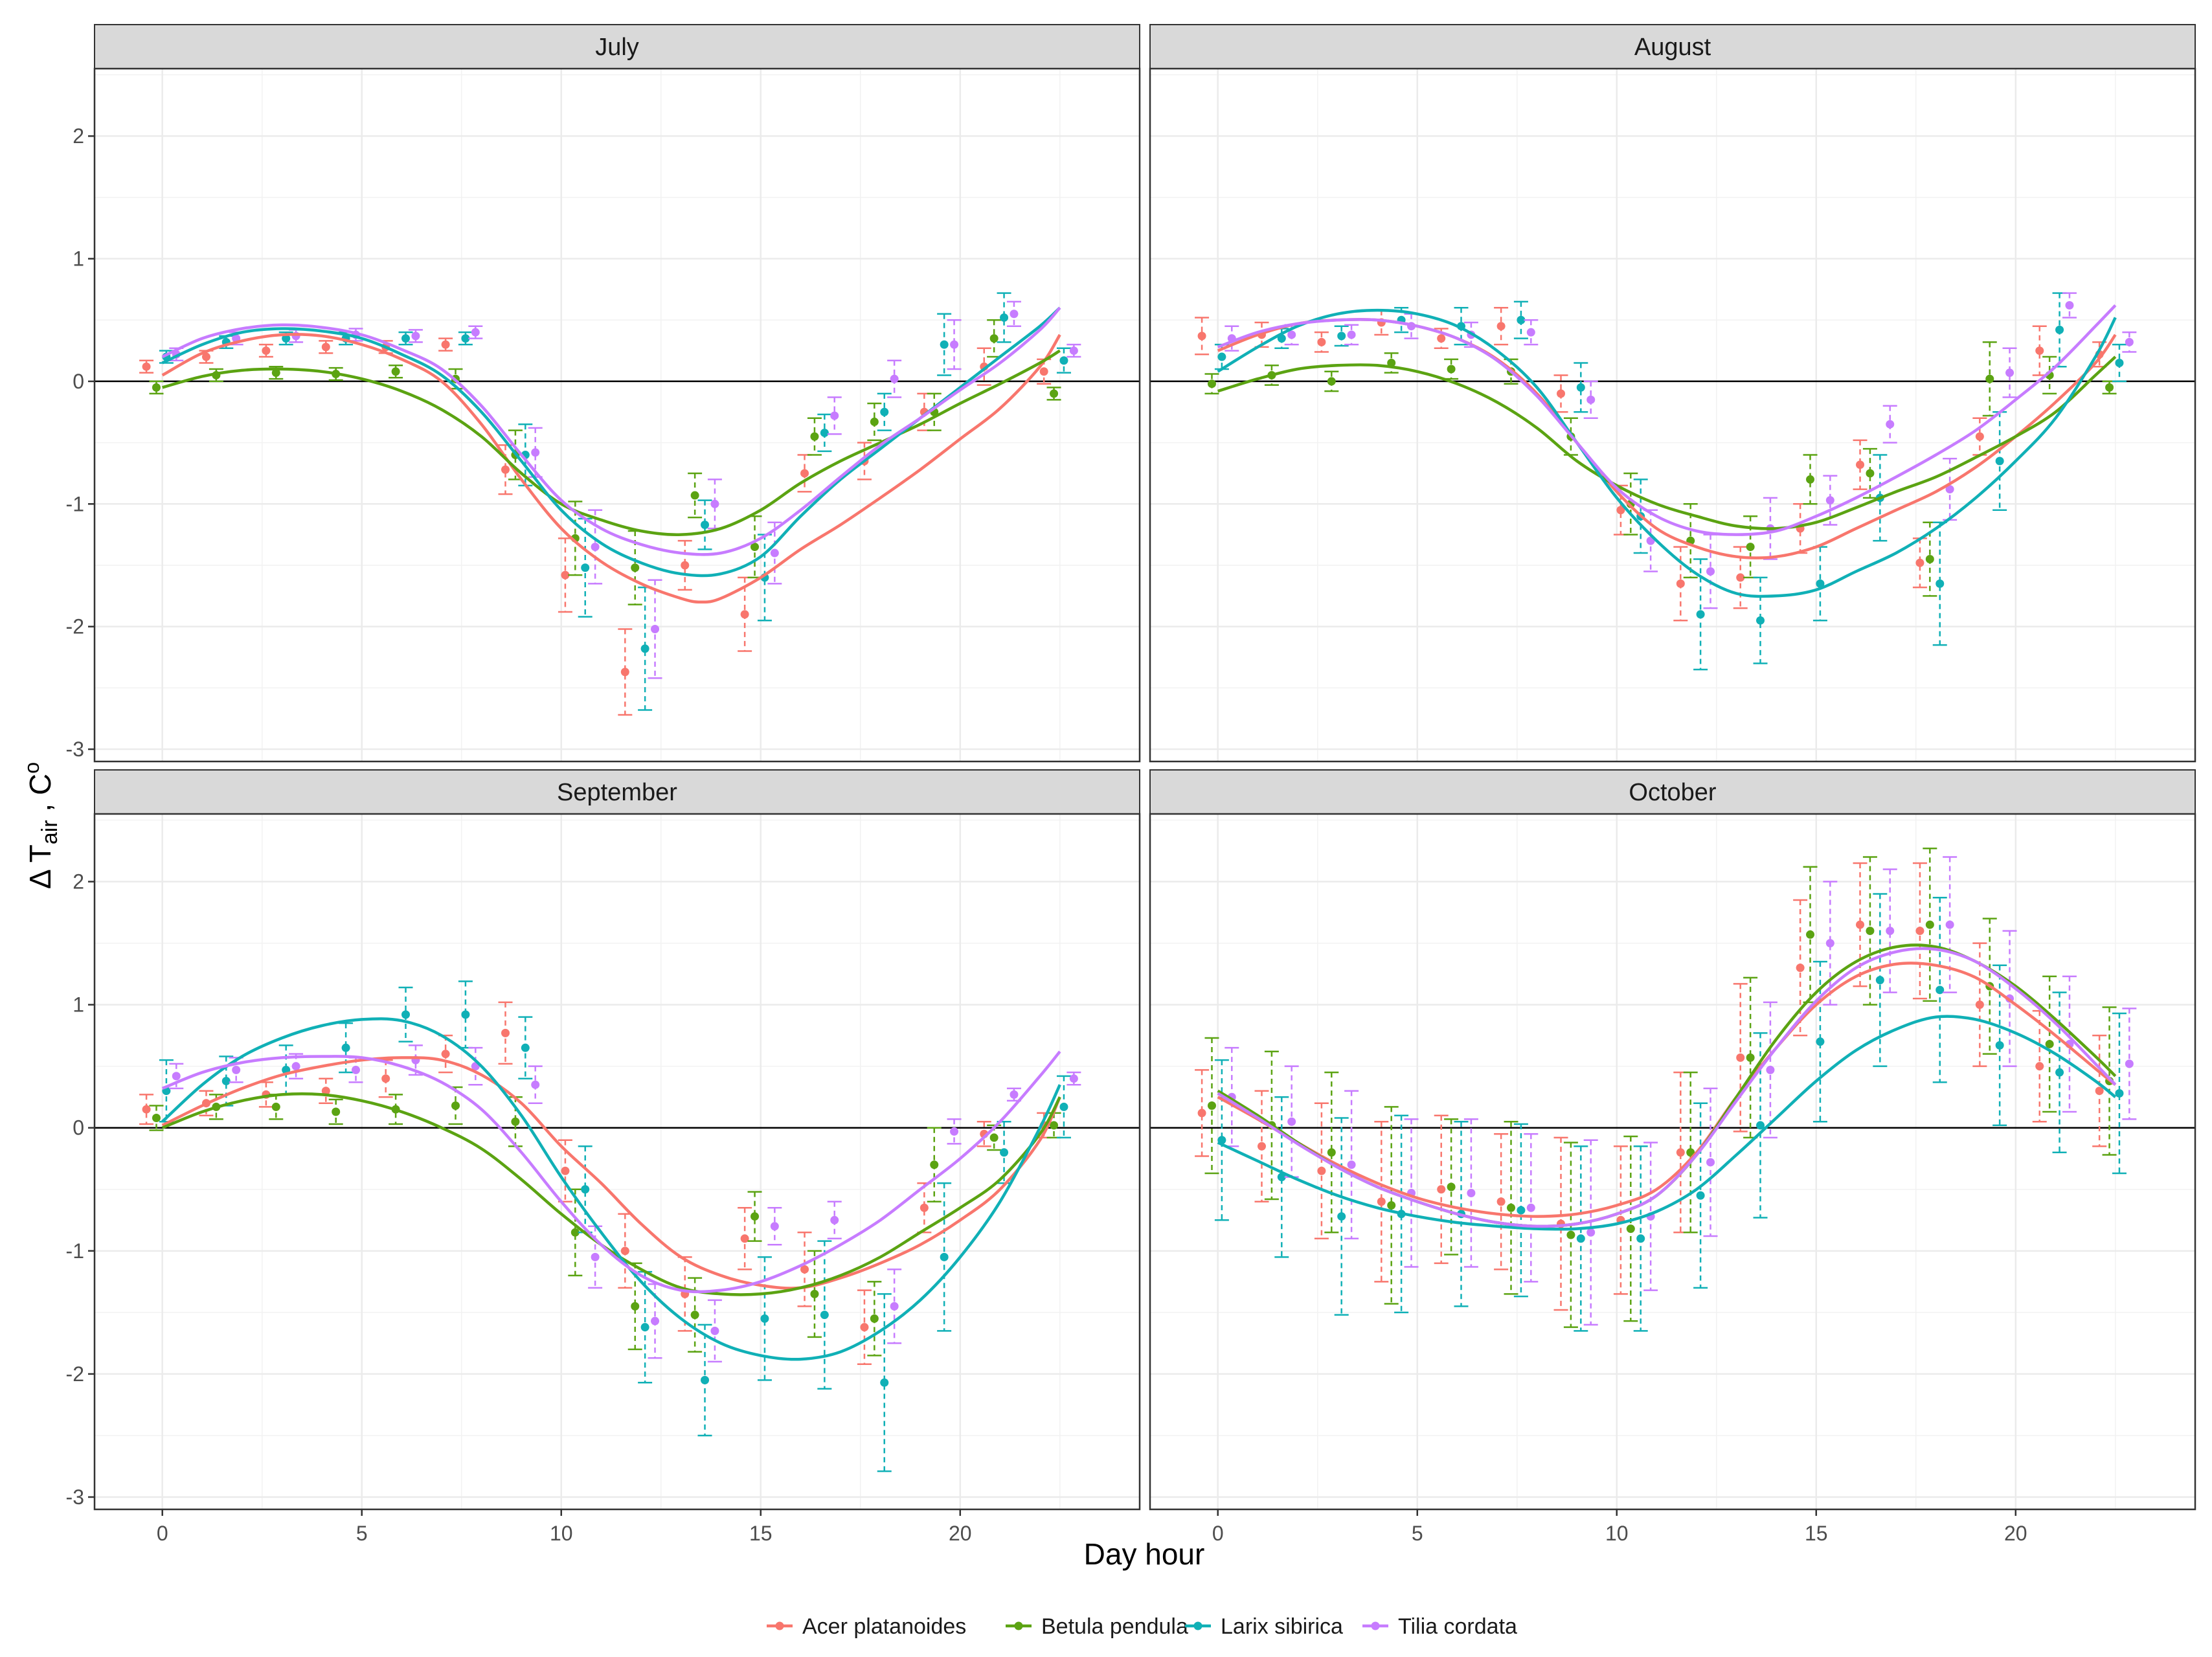 This screenshot has width=2212, height=1657. Describe the element at coordinates (40, 853) in the screenshot. I see `y-axis-base: T` at that location.